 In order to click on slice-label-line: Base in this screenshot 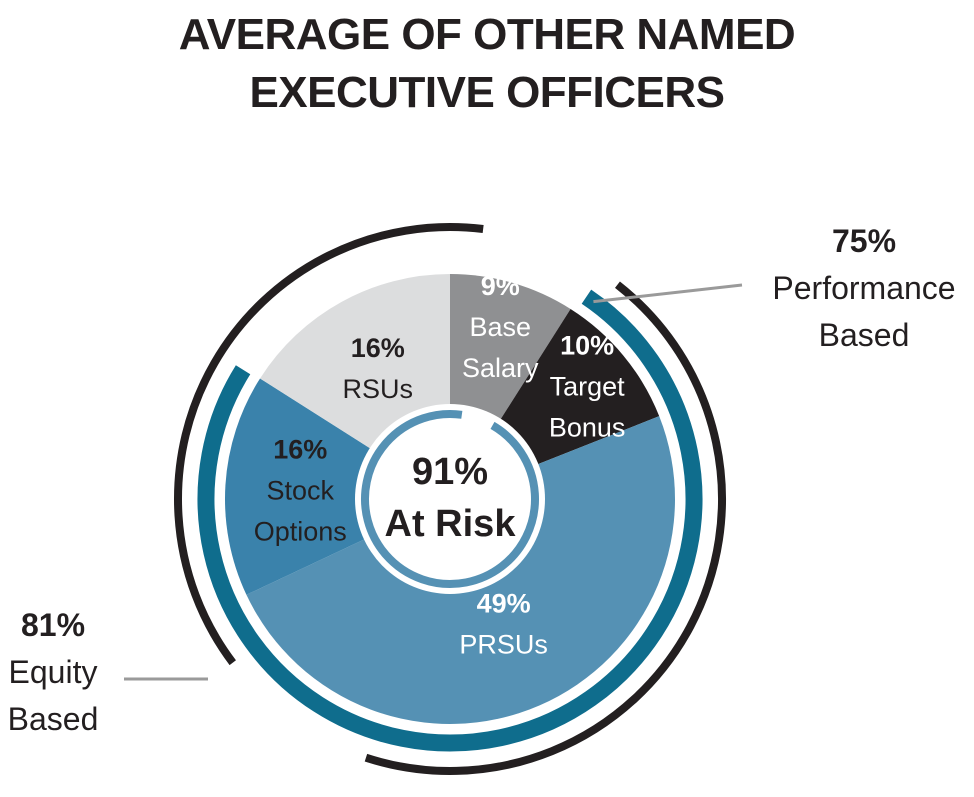, I will do `click(500, 327)`.